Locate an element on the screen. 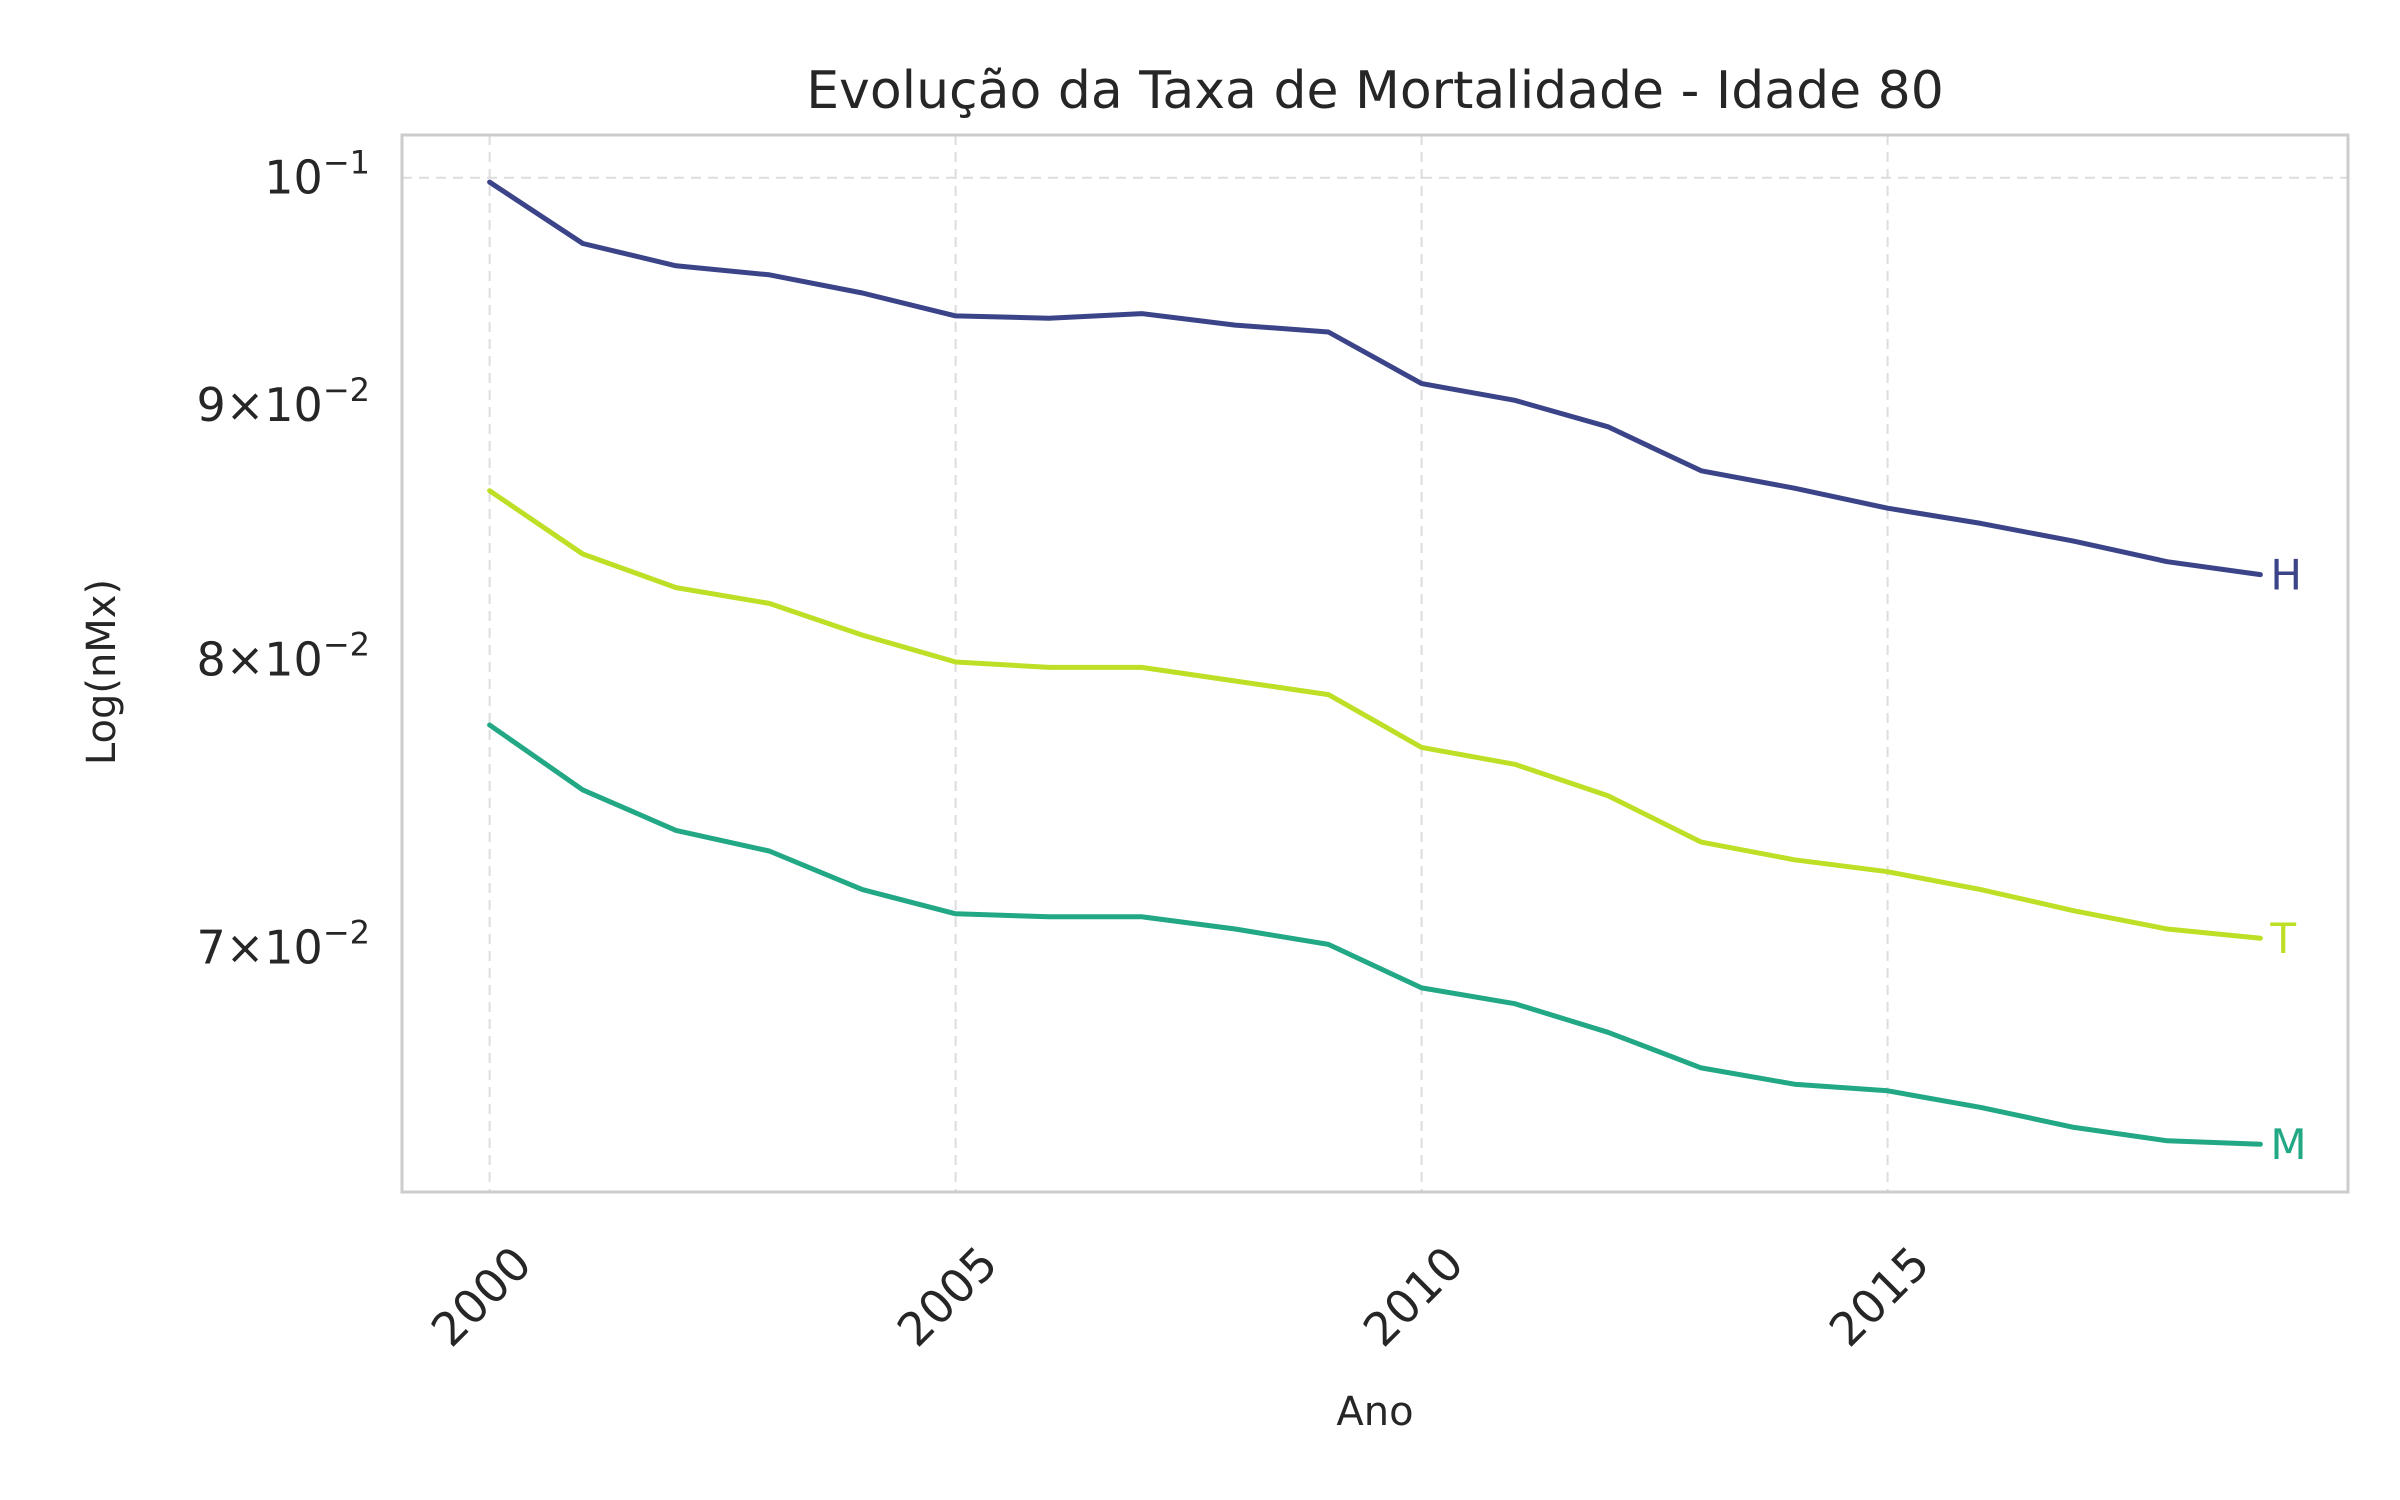 The image size is (2400, 1500). x-tick-label: 2005 is located at coordinates (947, 1296).